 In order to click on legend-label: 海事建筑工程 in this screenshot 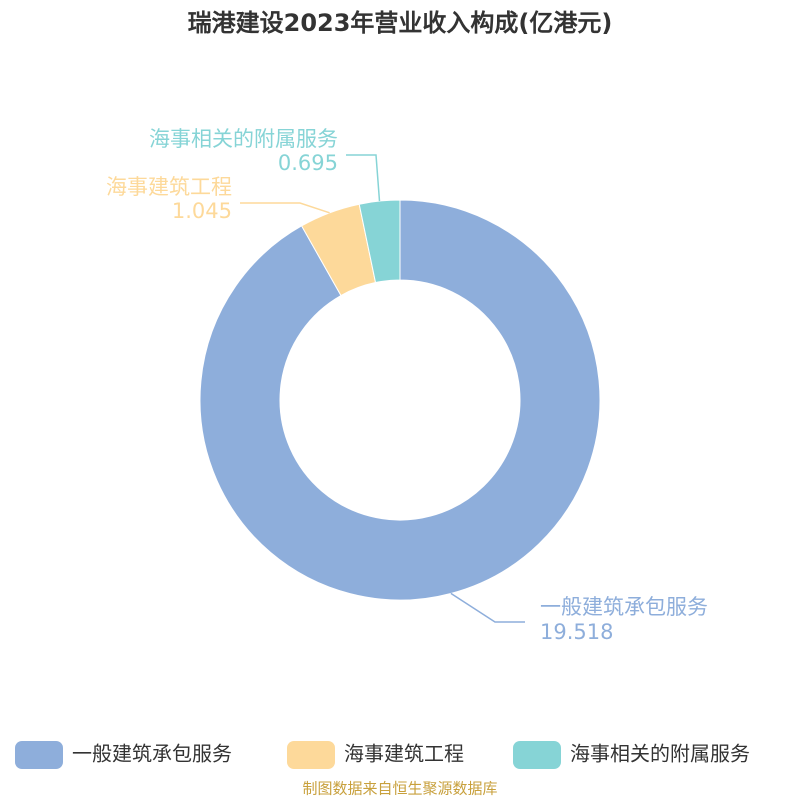, I will do `click(404, 754)`.